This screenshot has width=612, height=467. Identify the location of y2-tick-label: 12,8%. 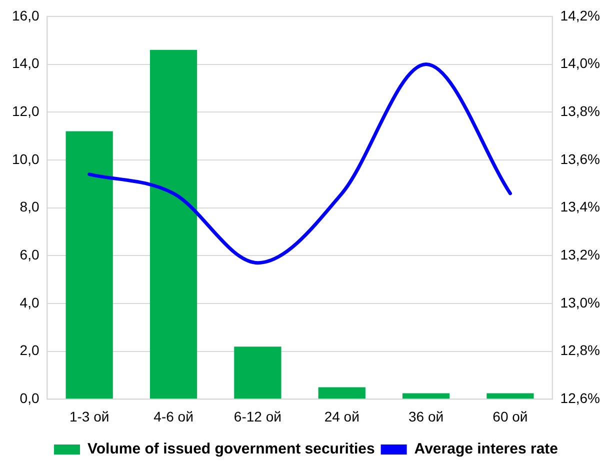
(580, 350).